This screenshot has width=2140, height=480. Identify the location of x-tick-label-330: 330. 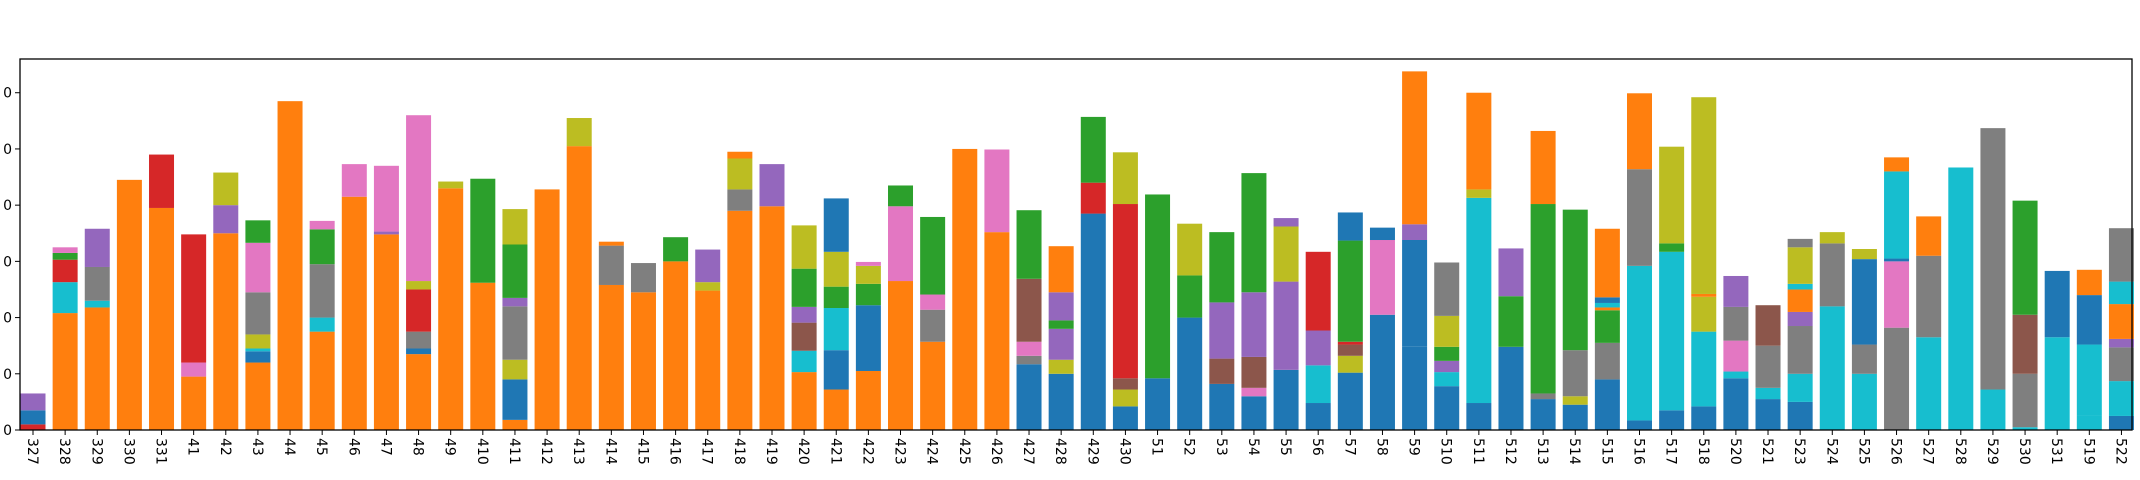
(128, 451).